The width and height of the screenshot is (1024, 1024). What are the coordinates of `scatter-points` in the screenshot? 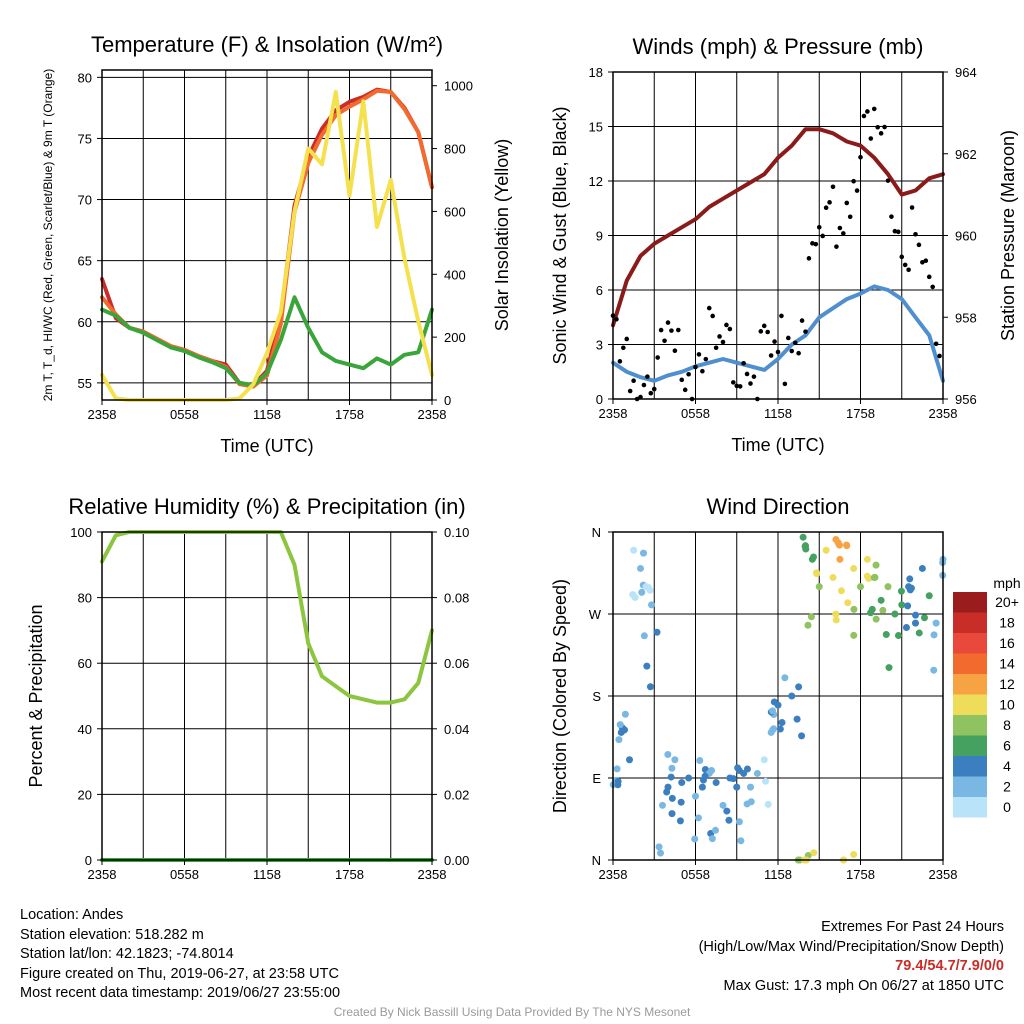 It's located at (778, 698).